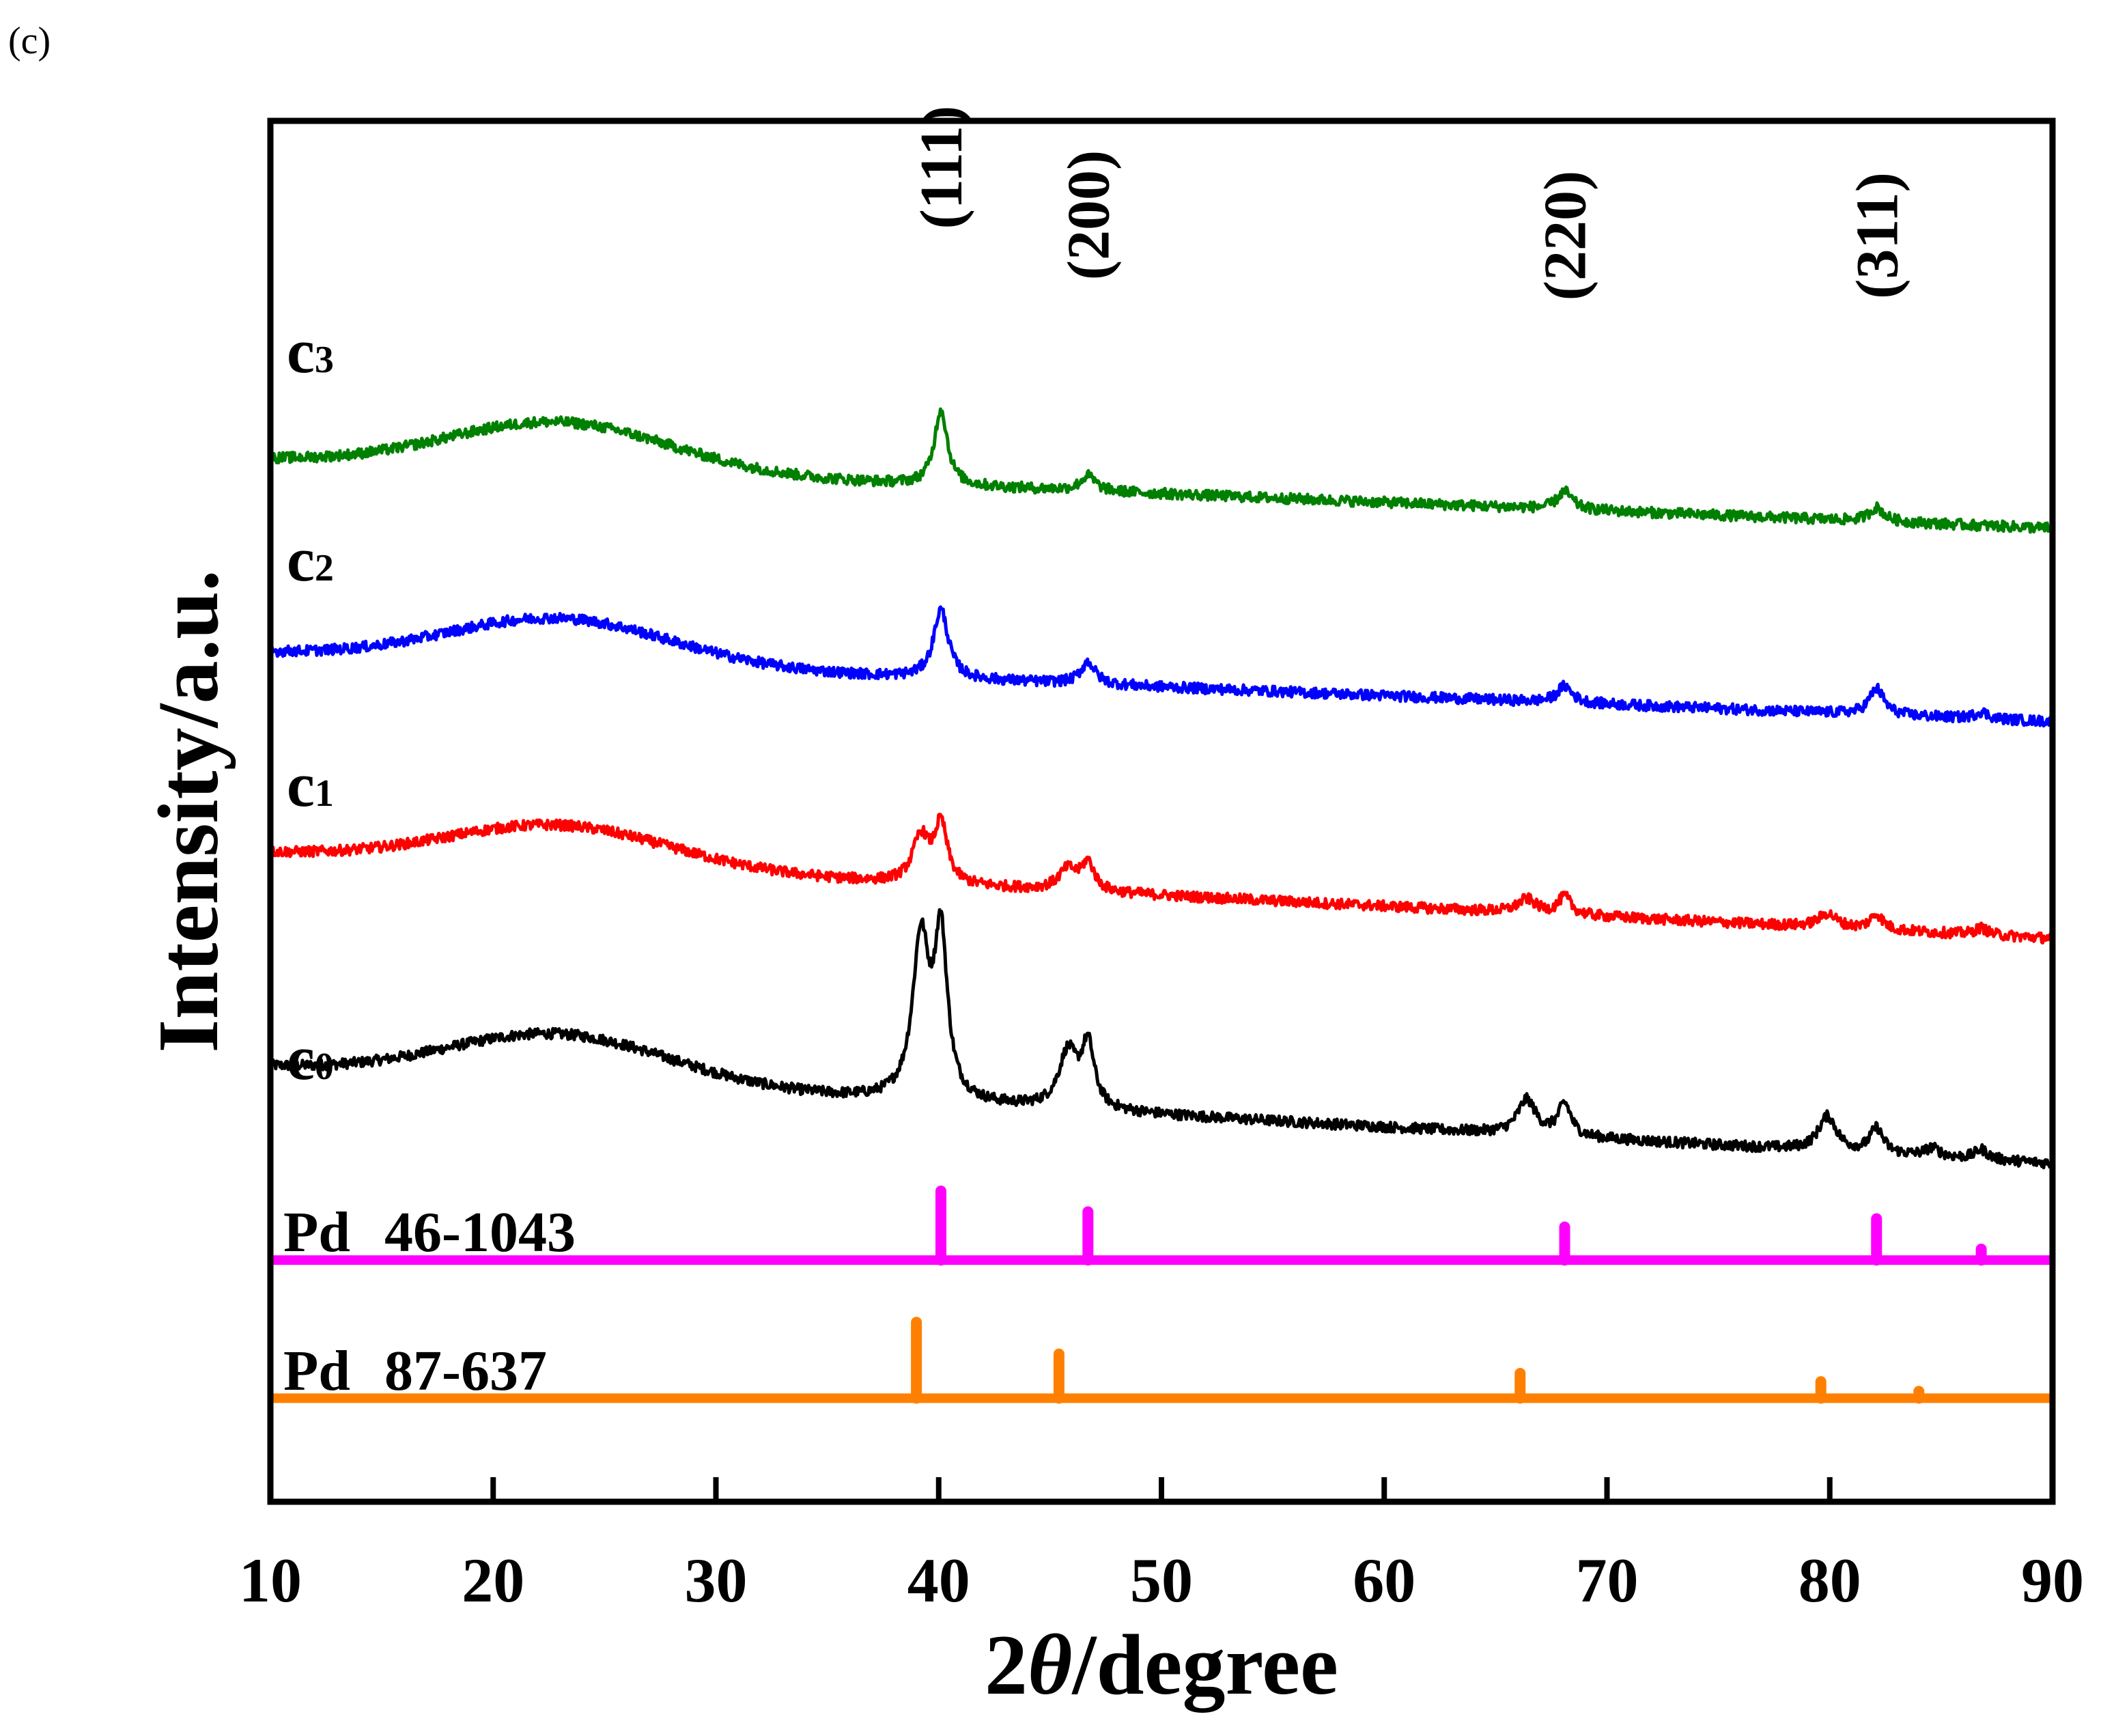  I want to click on reference-label-name-1: Pd, so click(316, 1232).